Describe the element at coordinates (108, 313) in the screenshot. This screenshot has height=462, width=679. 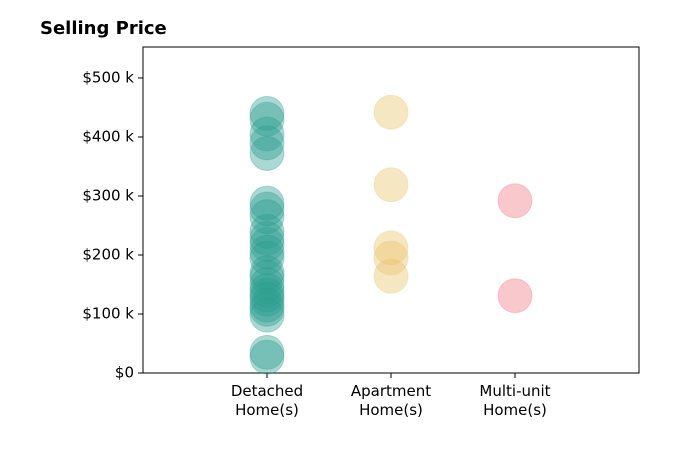
I see `y-tick-label: $100 k` at that location.